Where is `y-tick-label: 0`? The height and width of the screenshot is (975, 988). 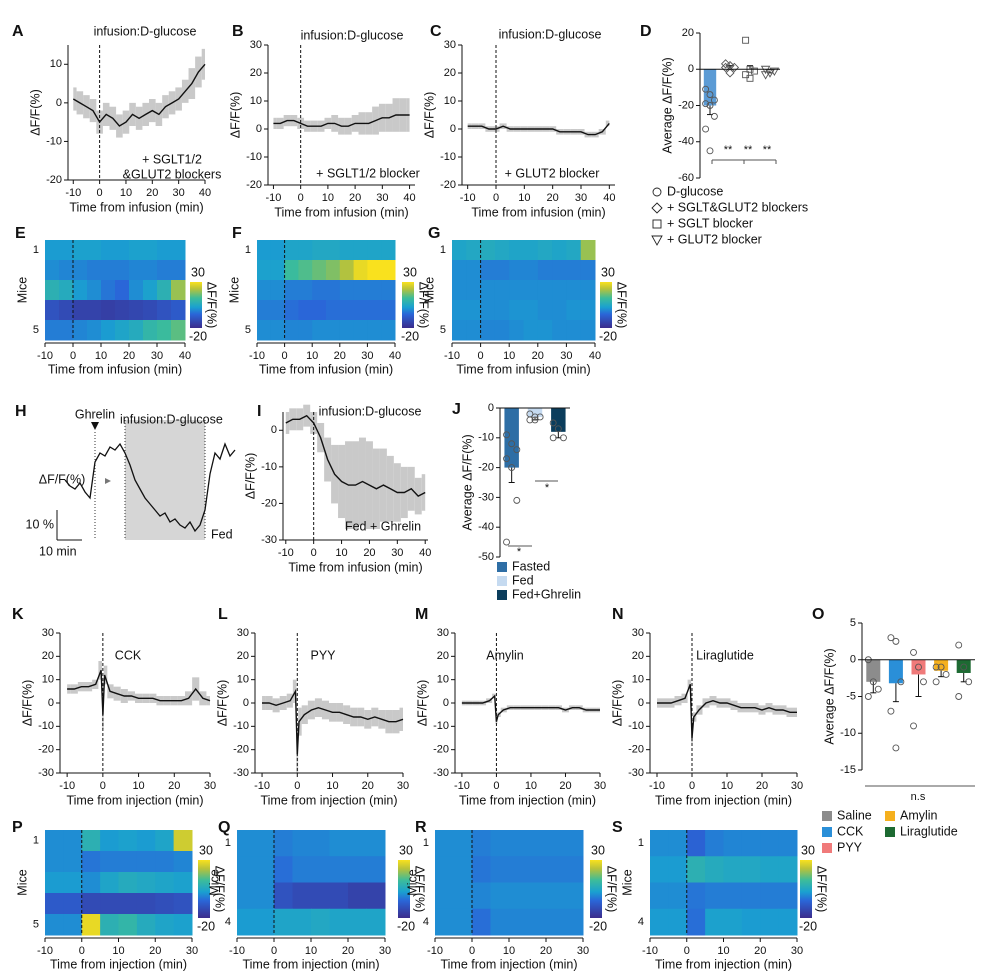 y-tick-label: 0 is located at coordinates (51, 703).